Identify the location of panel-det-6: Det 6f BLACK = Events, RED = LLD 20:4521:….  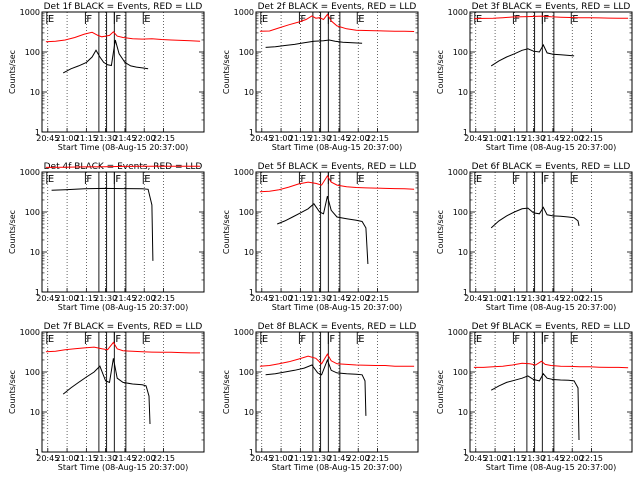
(534, 237).